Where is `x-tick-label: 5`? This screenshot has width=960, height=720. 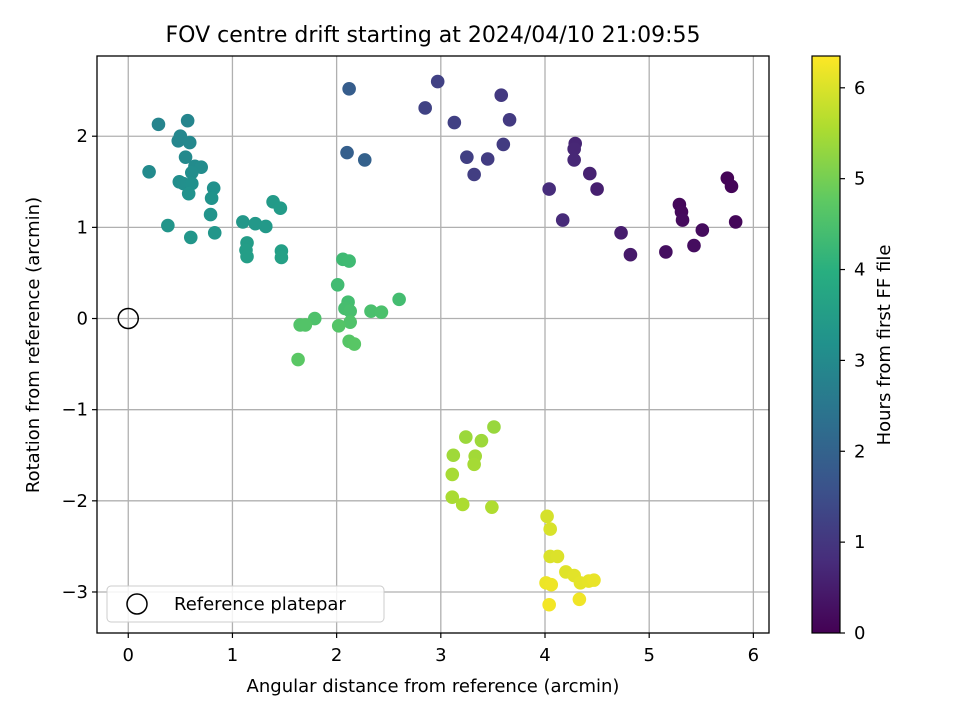
x-tick-label: 5 is located at coordinates (648, 655).